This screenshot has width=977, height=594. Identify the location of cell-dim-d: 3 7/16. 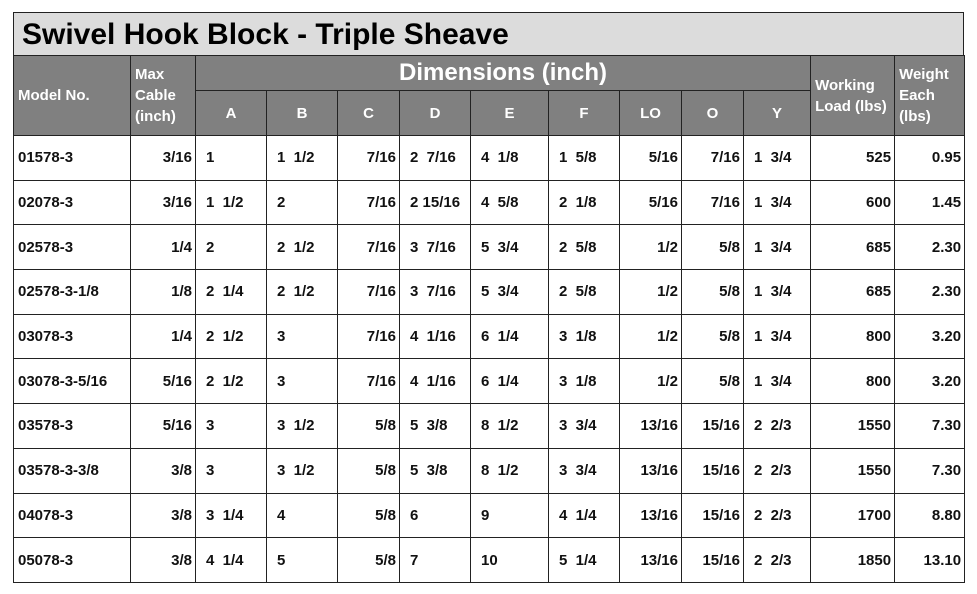
(435, 292).